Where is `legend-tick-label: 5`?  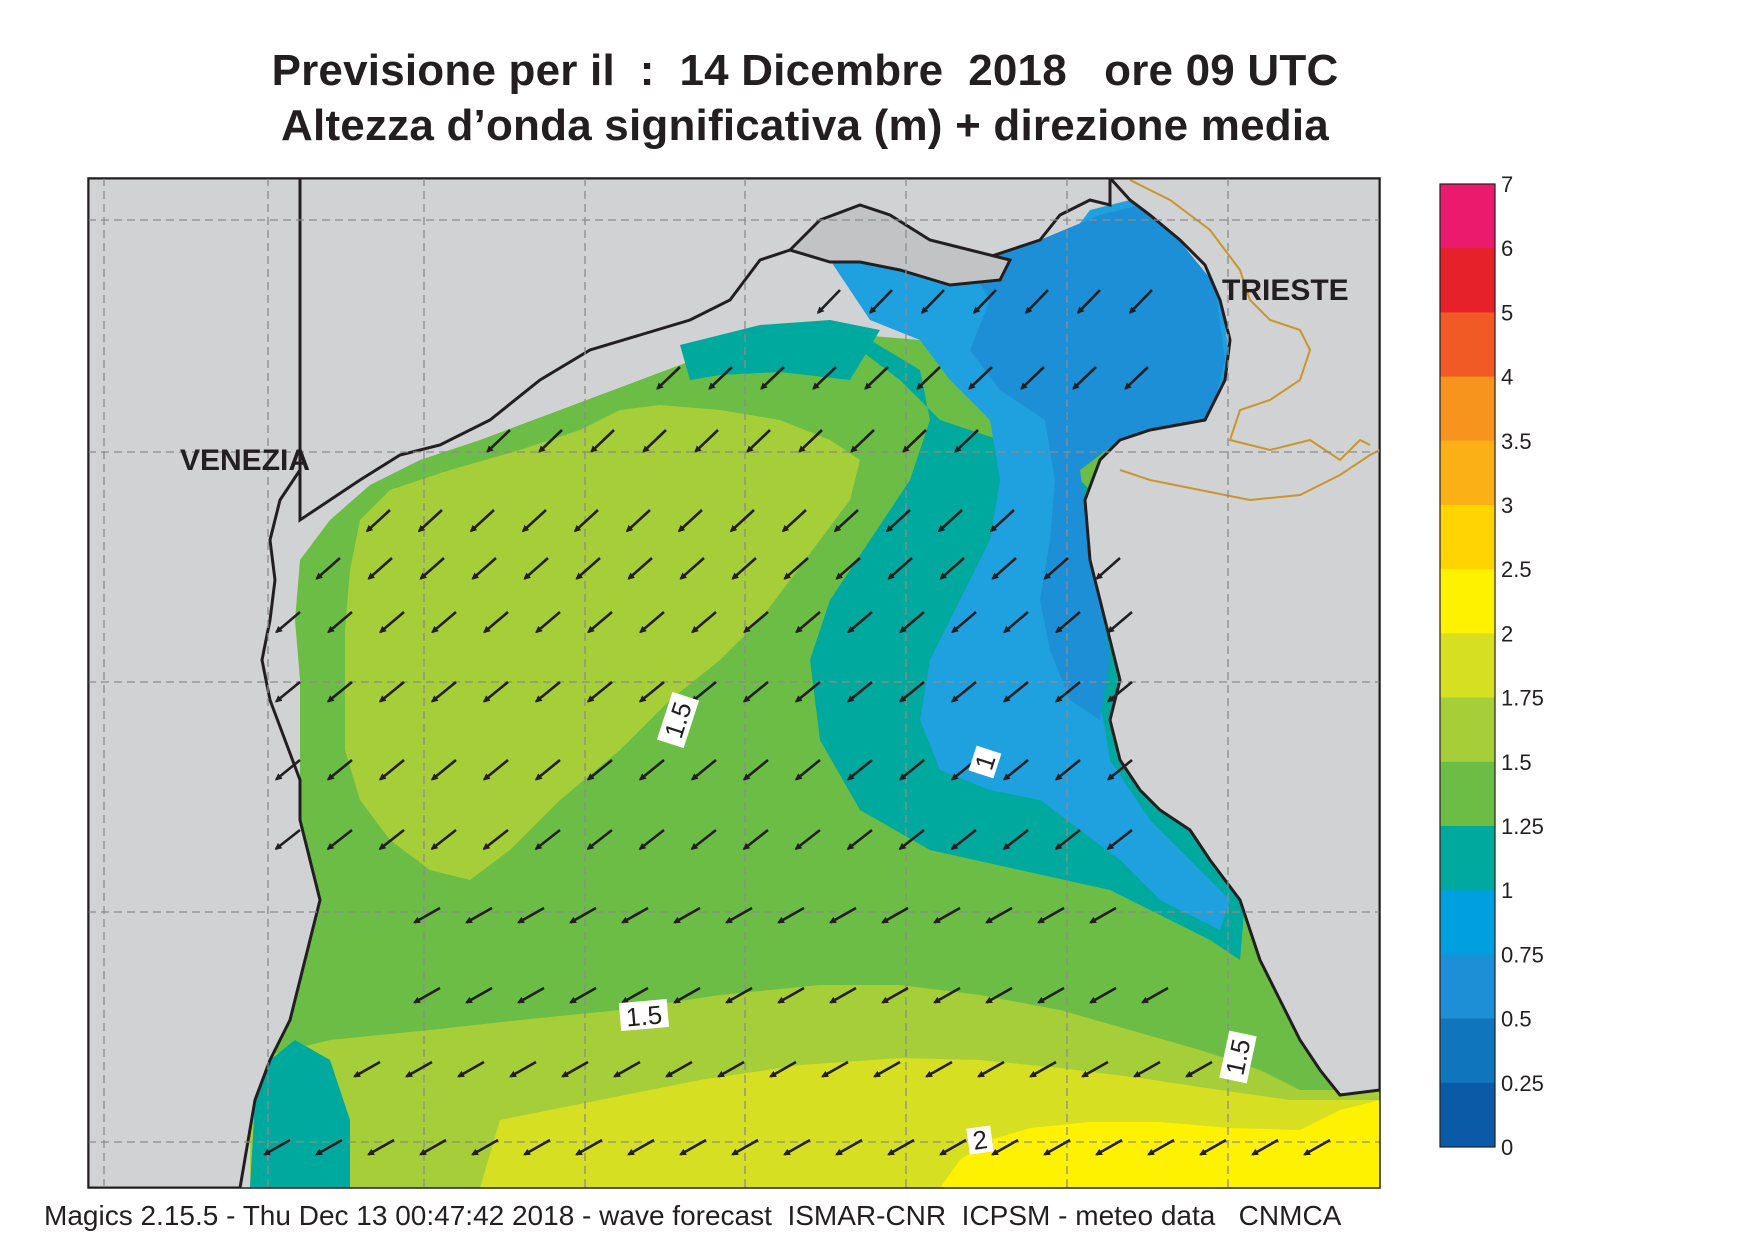
legend-tick-label: 5 is located at coordinates (1507, 312).